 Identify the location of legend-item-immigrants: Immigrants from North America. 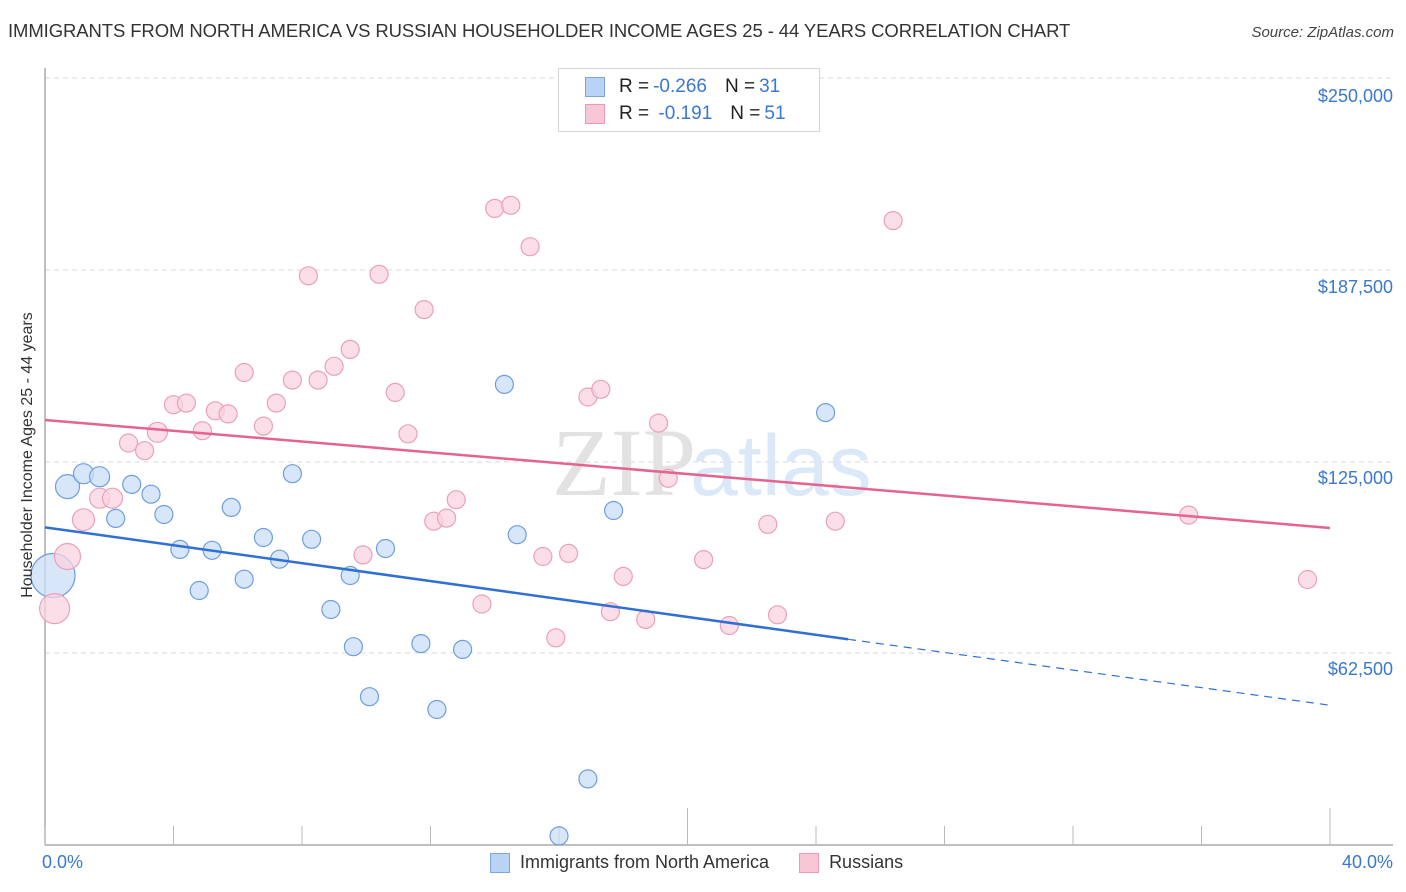
(629, 862).